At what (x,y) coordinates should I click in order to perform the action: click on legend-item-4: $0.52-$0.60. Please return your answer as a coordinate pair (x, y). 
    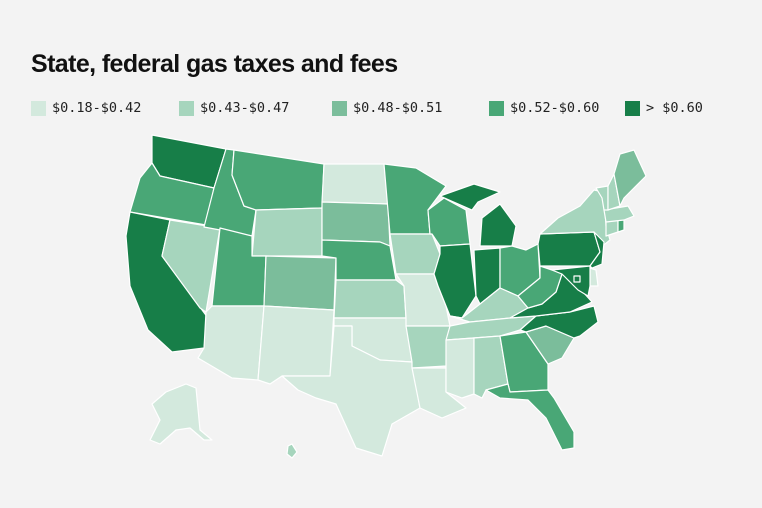
    Looking at the image, I should click on (557, 108).